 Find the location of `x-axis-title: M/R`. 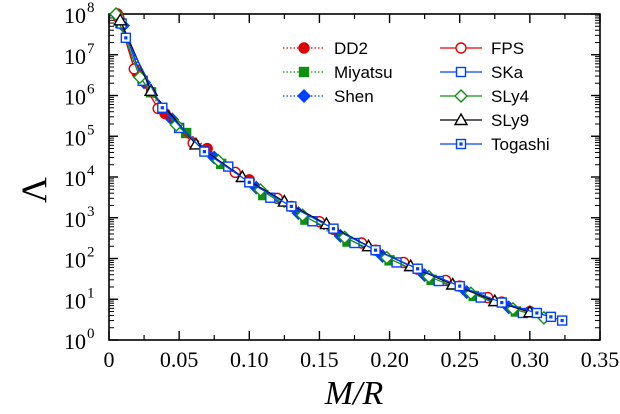

x-axis-title: M/R is located at coordinates (354, 393).